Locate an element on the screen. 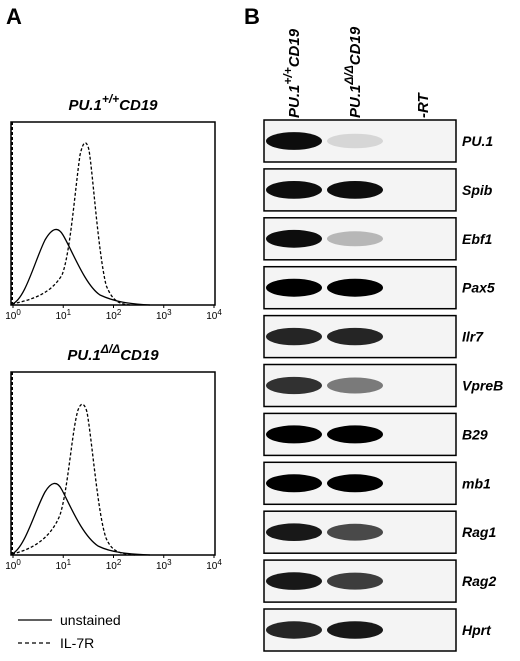  gel-row: mb1 is located at coordinates (377, 483).